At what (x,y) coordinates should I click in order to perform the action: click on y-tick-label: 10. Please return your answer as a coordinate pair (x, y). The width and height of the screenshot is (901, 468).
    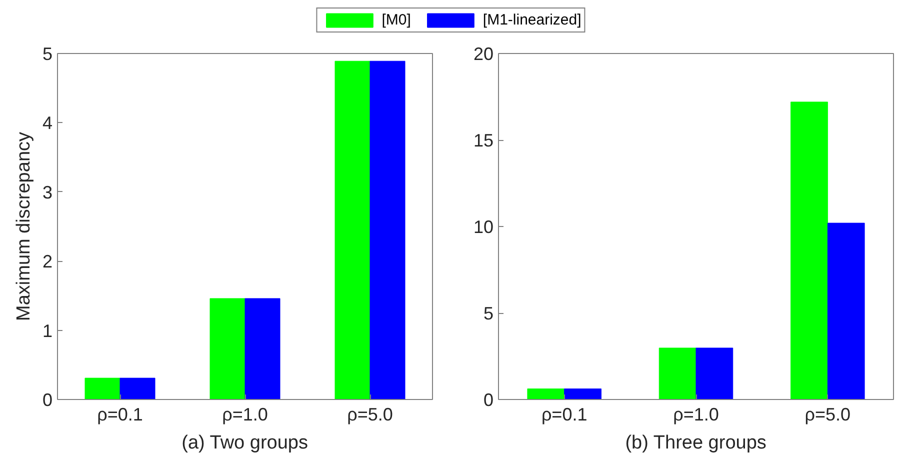
    Looking at the image, I should click on (483, 227).